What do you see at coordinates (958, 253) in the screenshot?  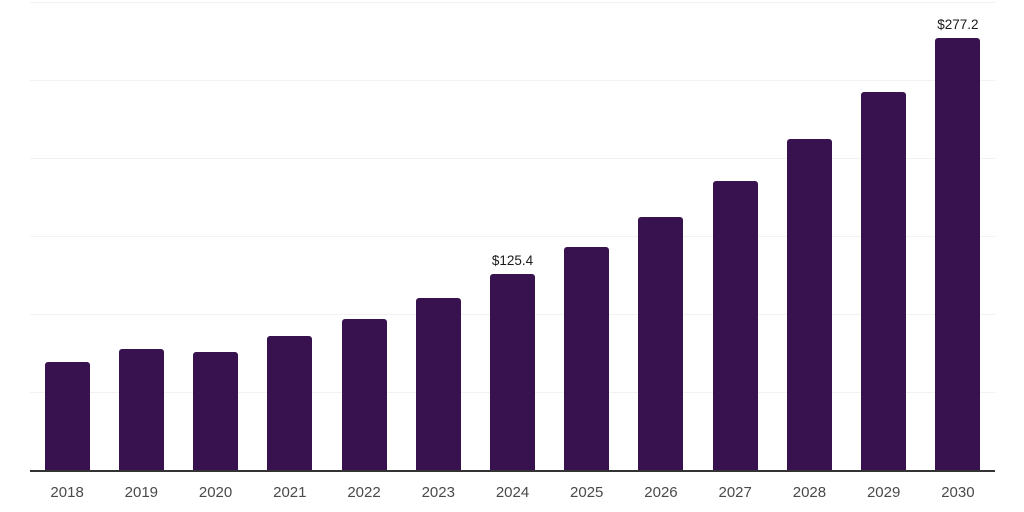 I see `bar-2030` at bounding box center [958, 253].